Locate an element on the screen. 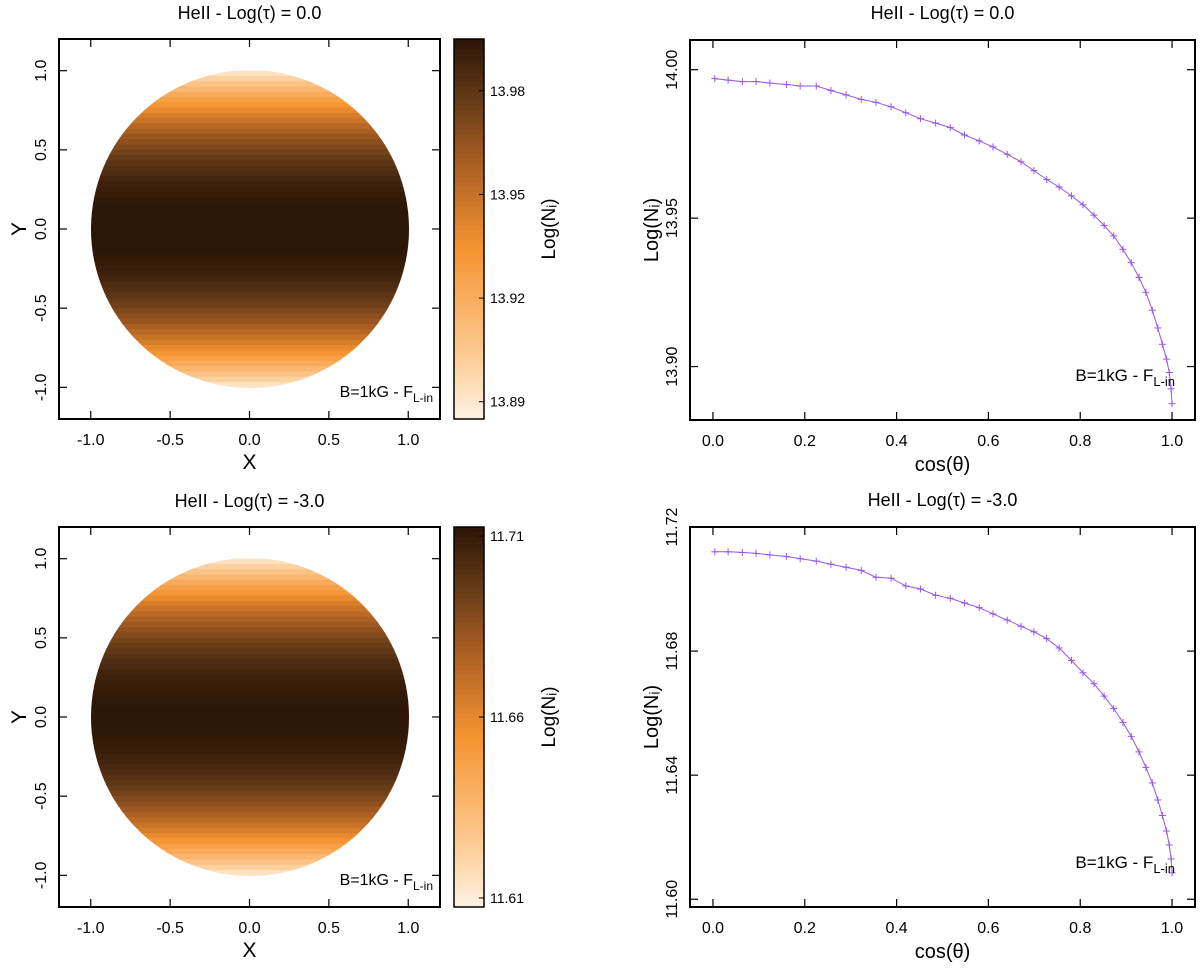  top-line-annotation-text: B=1kG - F is located at coordinates (1114, 375).